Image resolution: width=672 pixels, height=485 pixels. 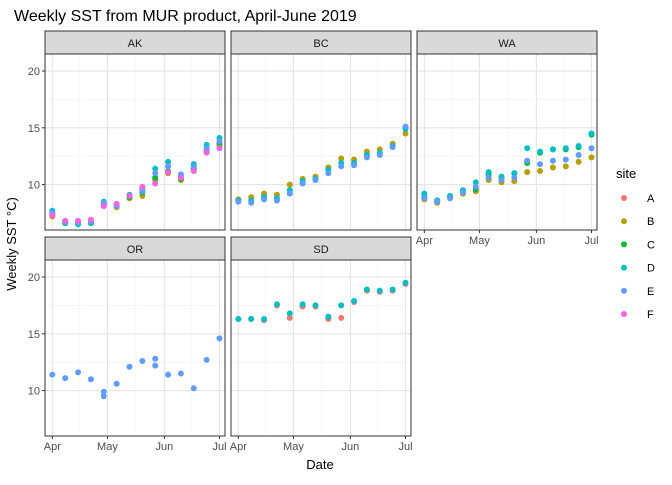 What do you see at coordinates (637, 292) in the screenshot?
I see `legend-item-e: E` at bounding box center [637, 292].